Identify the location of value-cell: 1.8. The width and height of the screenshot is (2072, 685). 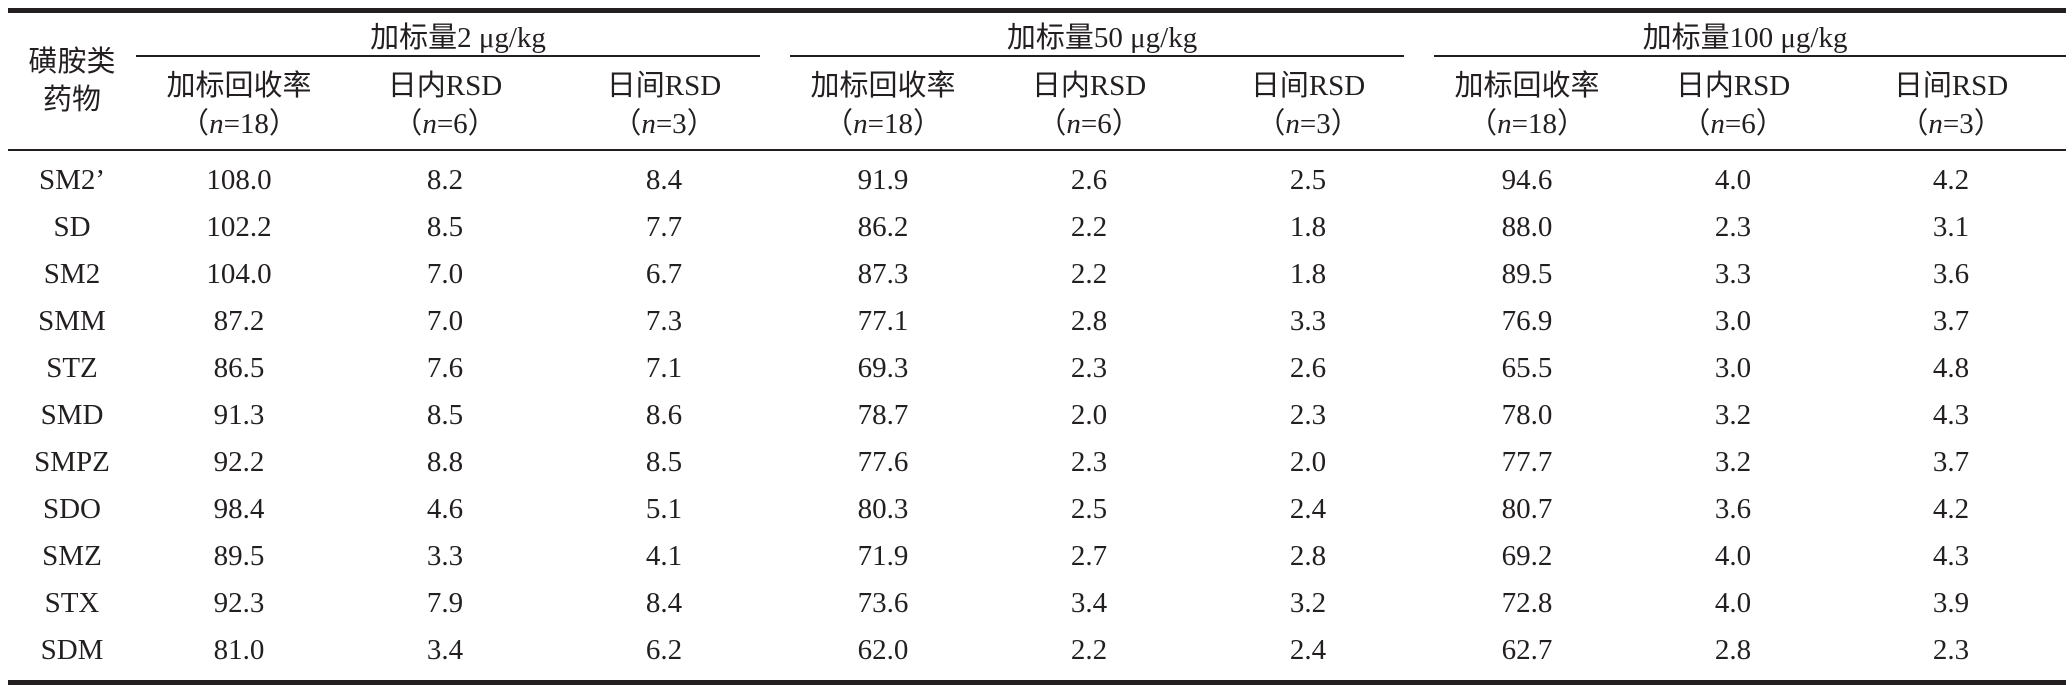
(1308, 227).